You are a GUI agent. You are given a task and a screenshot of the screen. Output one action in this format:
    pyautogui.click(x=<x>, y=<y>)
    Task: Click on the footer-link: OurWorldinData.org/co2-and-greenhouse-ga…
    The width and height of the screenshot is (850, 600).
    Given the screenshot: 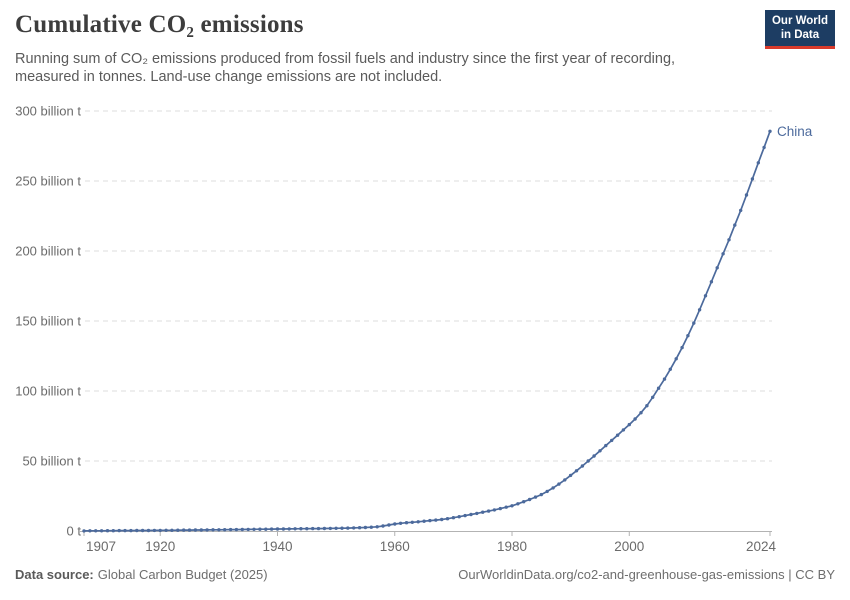 What is the action you would take?
    pyautogui.click(x=646, y=574)
    